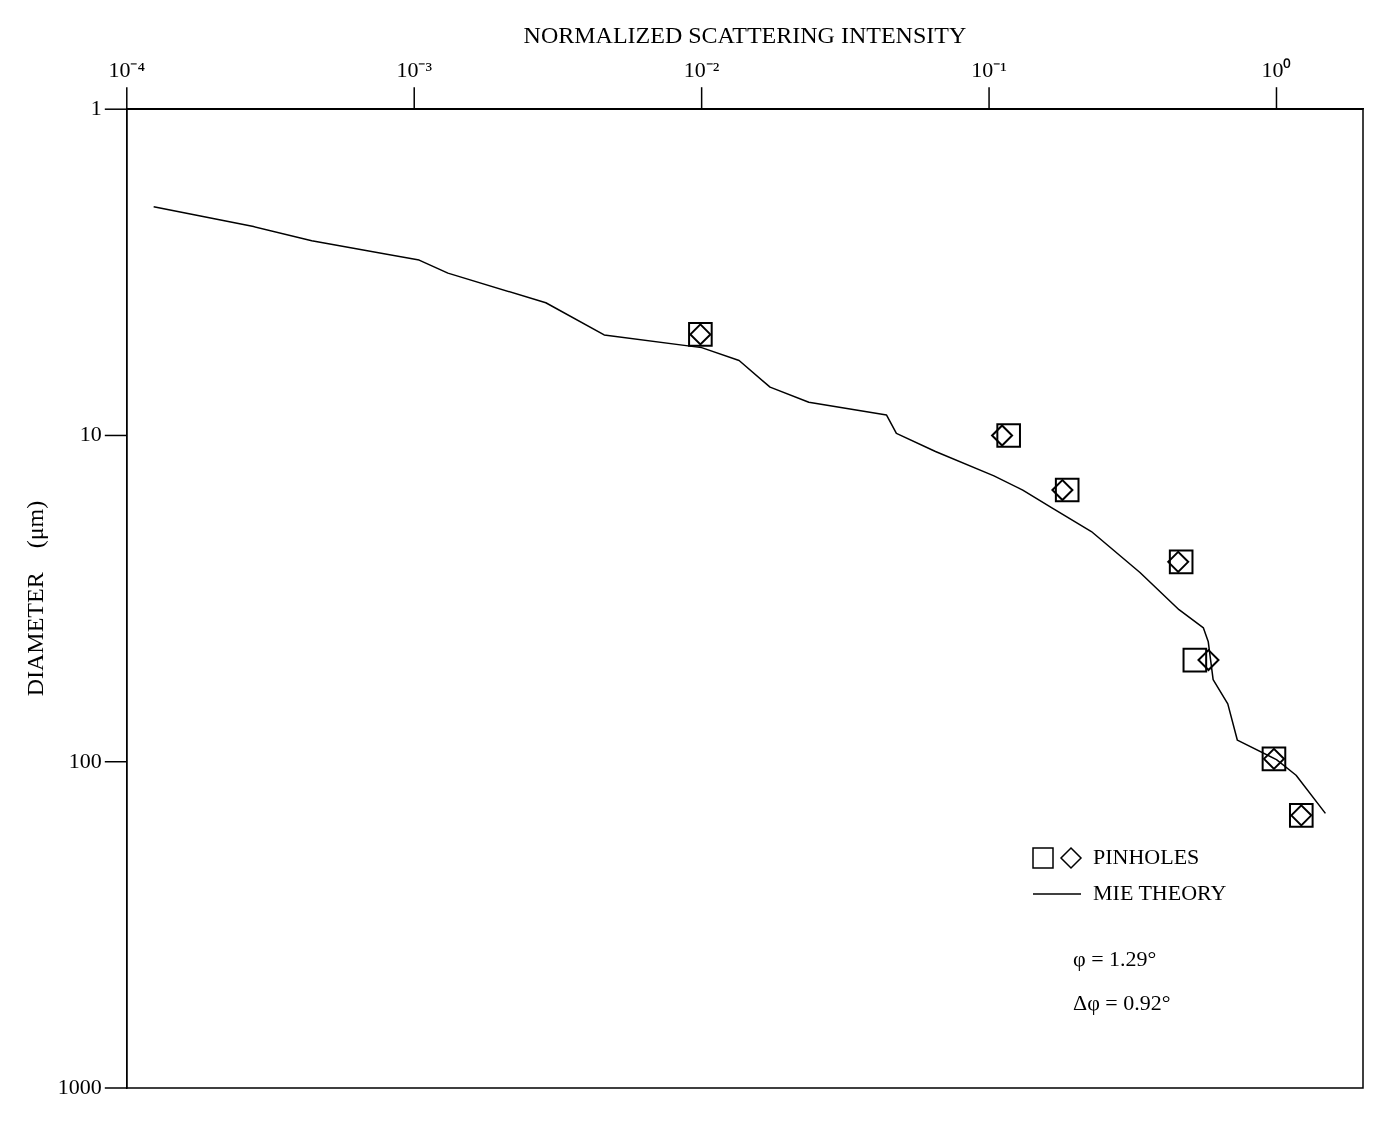 The image size is (1389, 1124). What do you see at coordinates (90, 434) in the screenshot?
I see `y-tick-label: 10` at bounding box center [90, 434].